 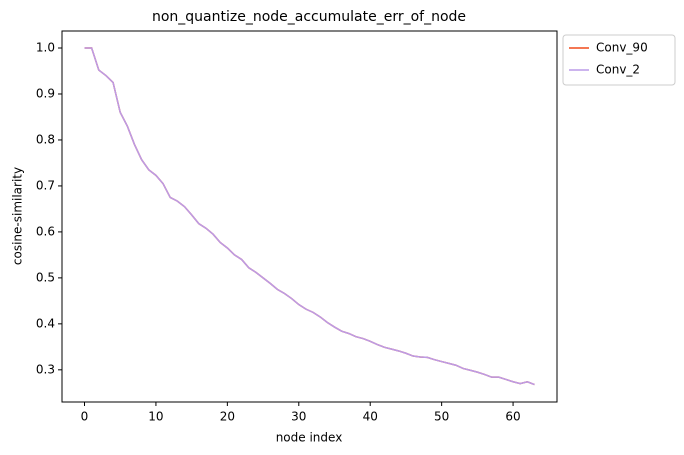 I want to click on y-tick-label: 1.0, so click(x=45, y=48).